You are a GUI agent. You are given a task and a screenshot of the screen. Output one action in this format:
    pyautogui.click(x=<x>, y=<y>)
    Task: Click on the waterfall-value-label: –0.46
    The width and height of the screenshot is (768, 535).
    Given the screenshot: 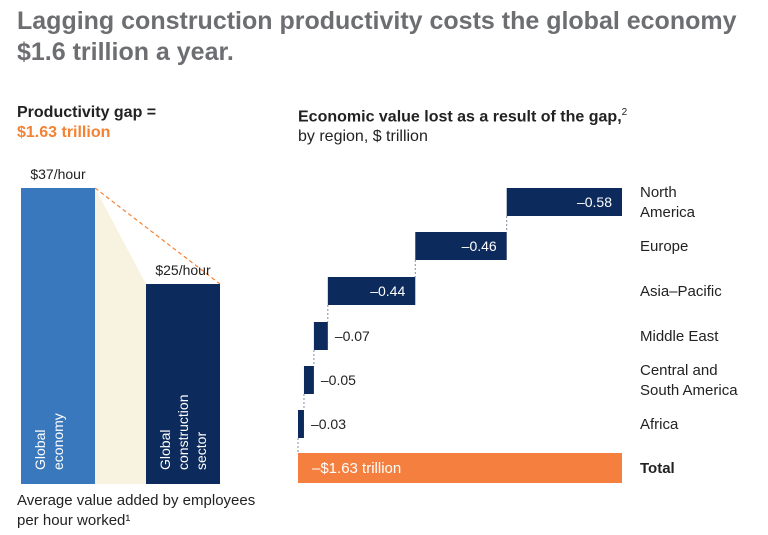 What is the action you would take?
    pyautogui.click(x=479, y=246)
    